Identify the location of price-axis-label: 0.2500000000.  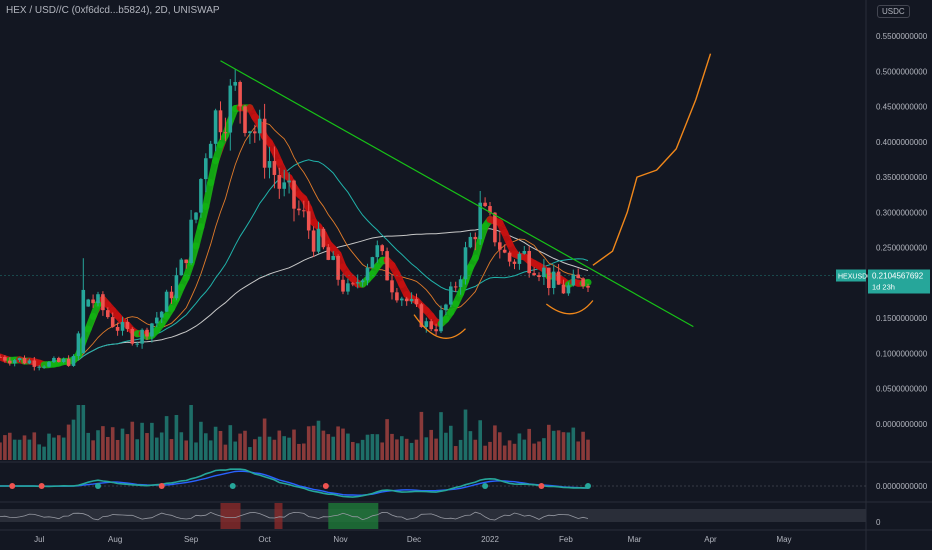
(902, 248).